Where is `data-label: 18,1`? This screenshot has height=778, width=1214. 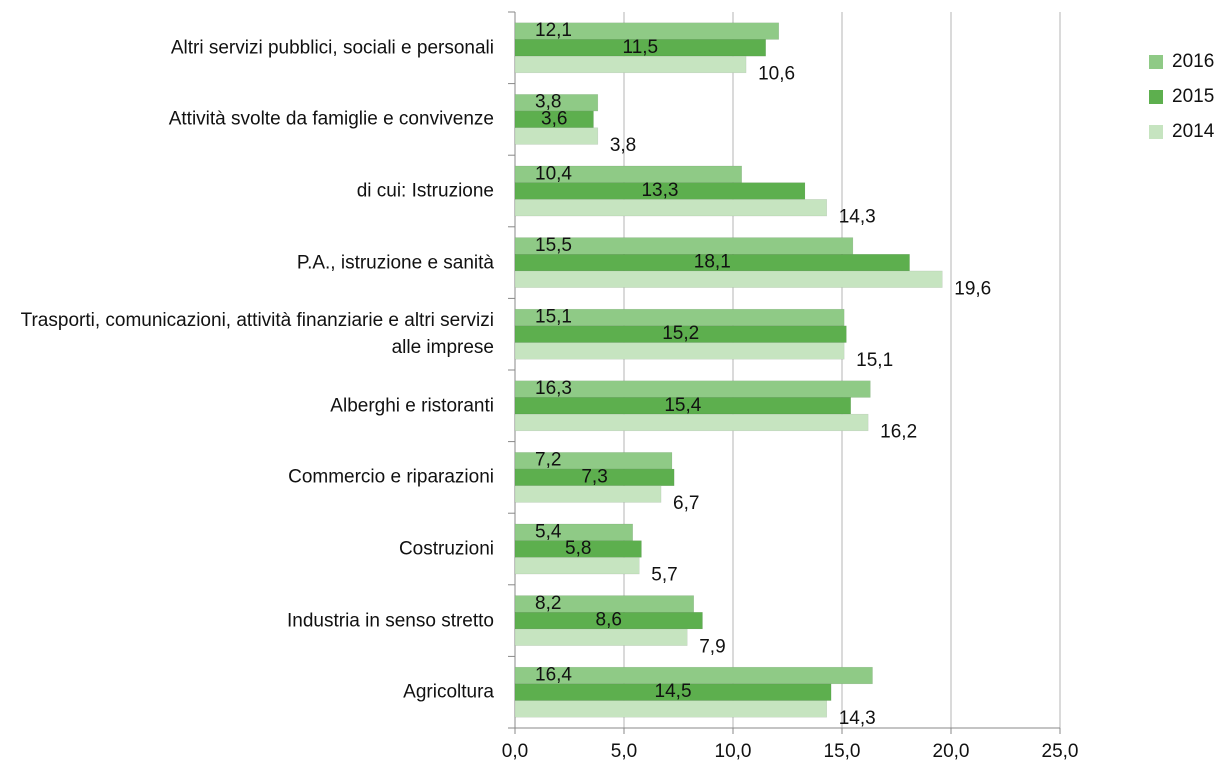
data-label: 18,1 is located at coordinates (712, 262).